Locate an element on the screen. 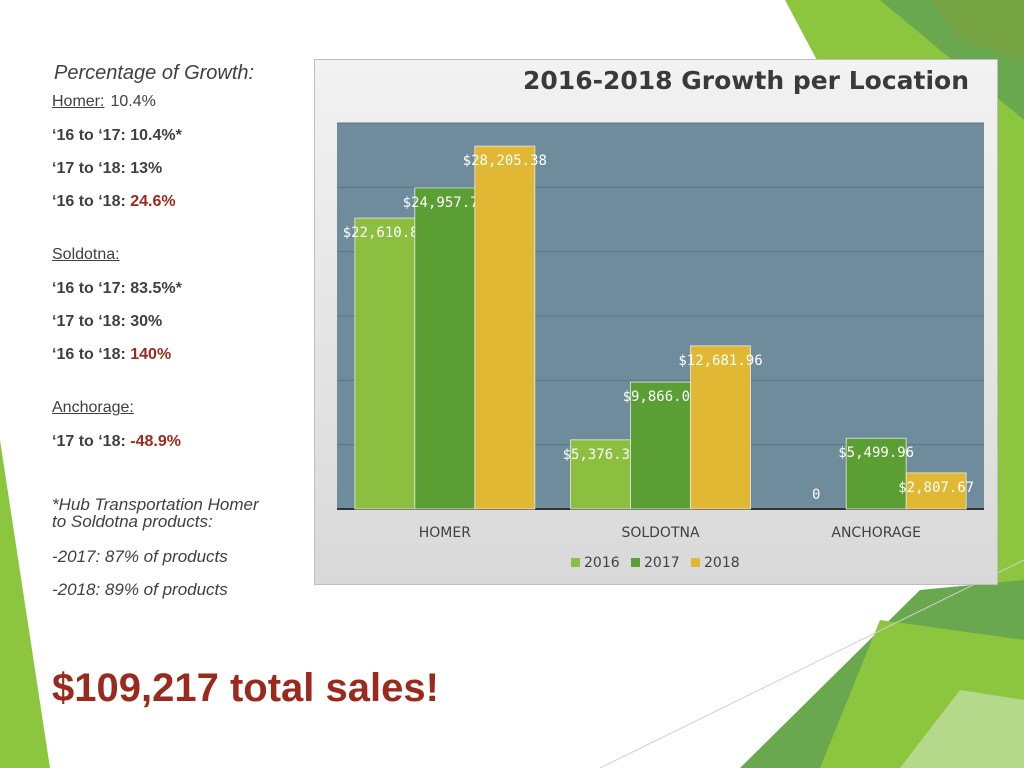  legend-swatch-2016 is located at coordinates (575, 562).